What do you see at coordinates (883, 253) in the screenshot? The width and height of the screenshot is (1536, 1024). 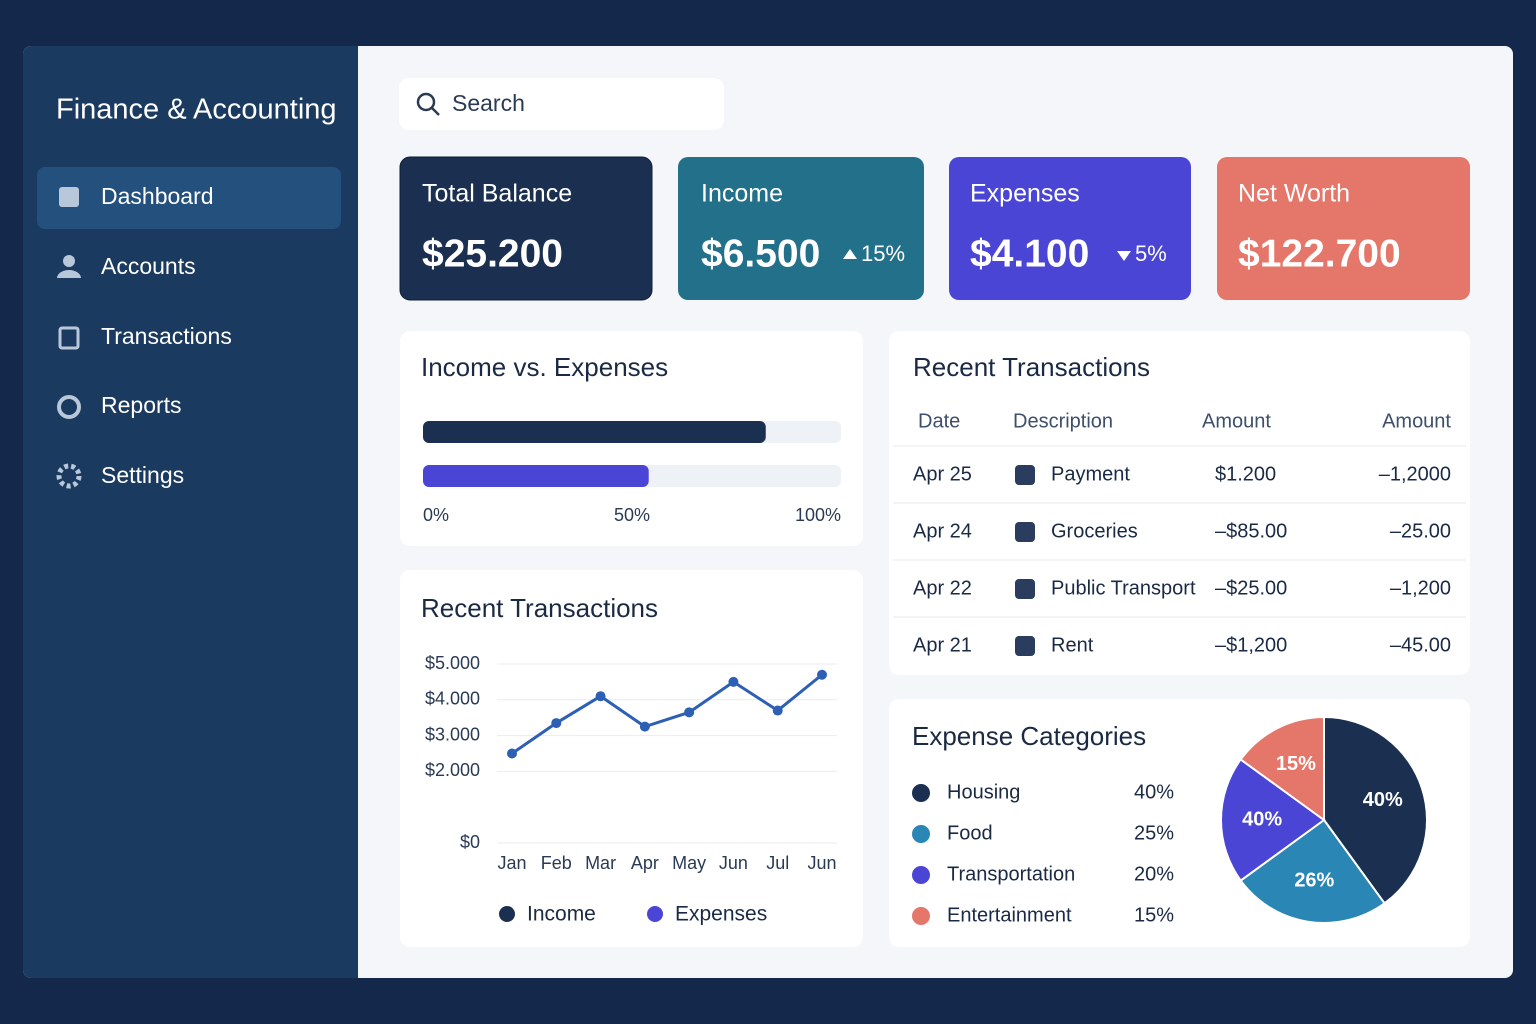 I see `card-change: 15%` at bounding box center [883, 253].